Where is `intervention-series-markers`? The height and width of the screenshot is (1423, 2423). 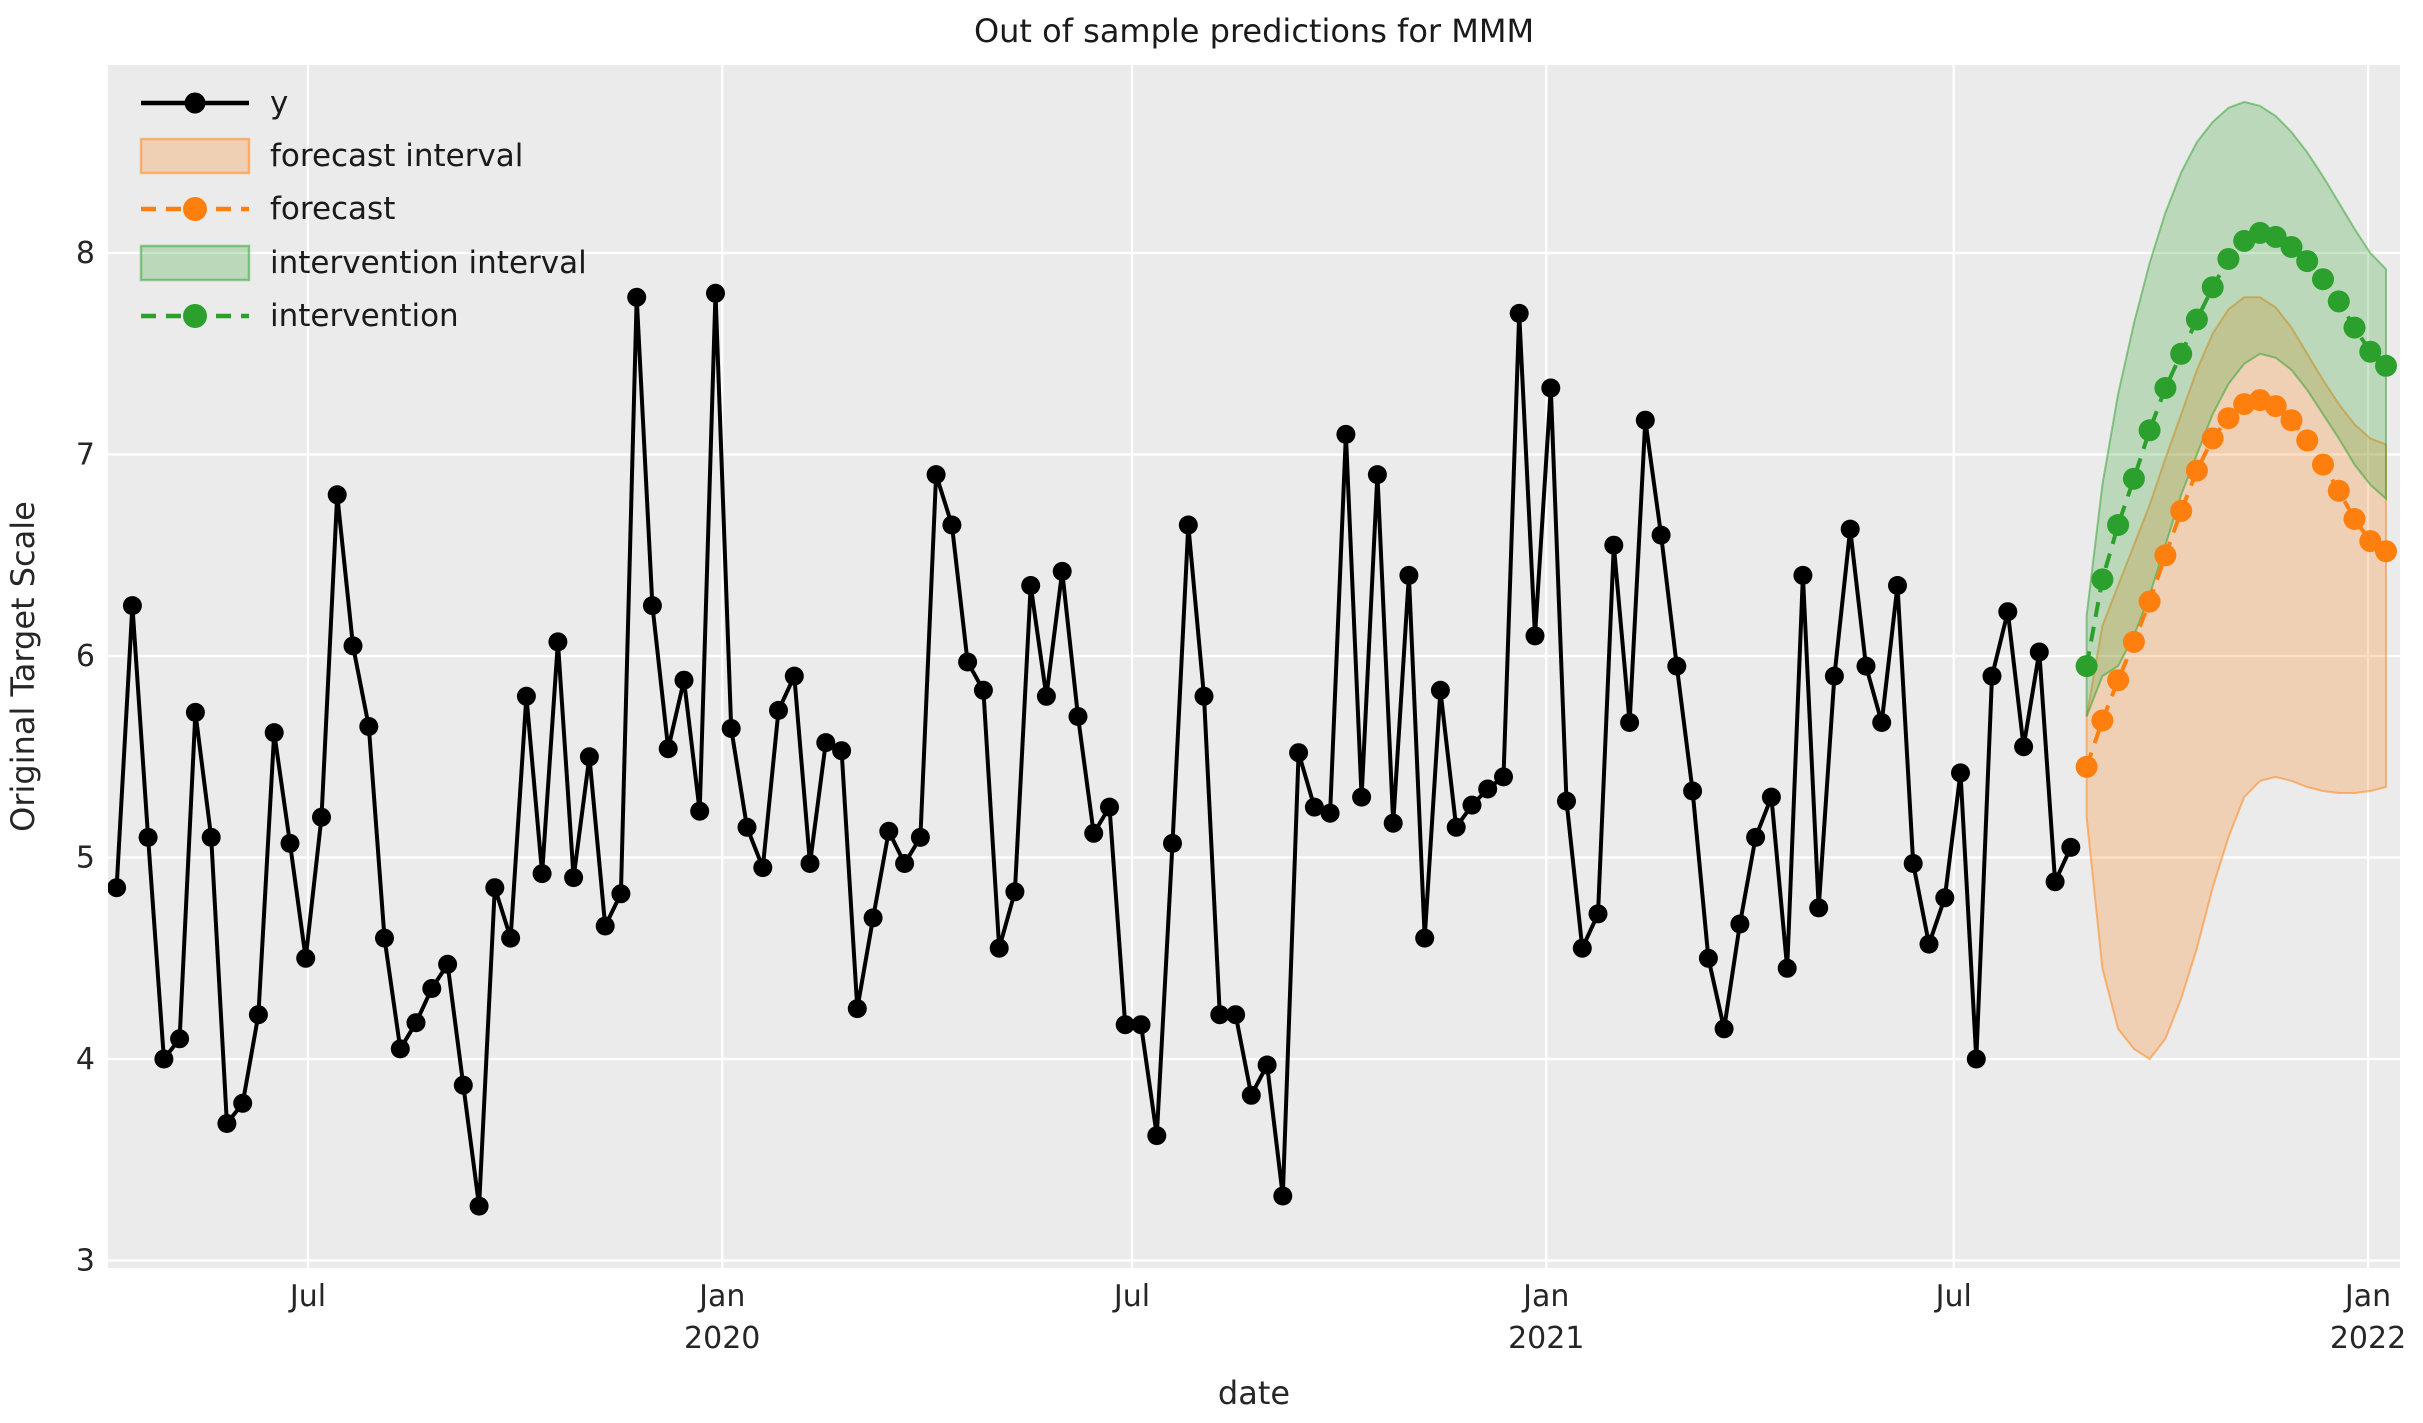 intervention-series-markers is located at coordinates (2236, 449).